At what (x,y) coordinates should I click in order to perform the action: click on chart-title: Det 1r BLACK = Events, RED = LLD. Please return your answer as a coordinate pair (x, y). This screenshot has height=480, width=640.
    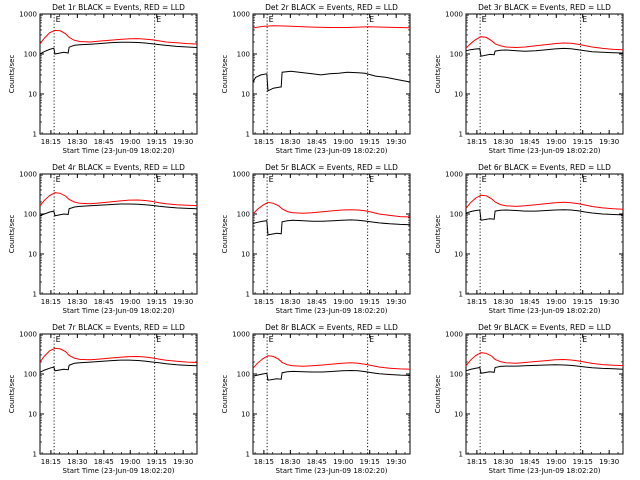
    Looking at the image, I should click on (118, 7).